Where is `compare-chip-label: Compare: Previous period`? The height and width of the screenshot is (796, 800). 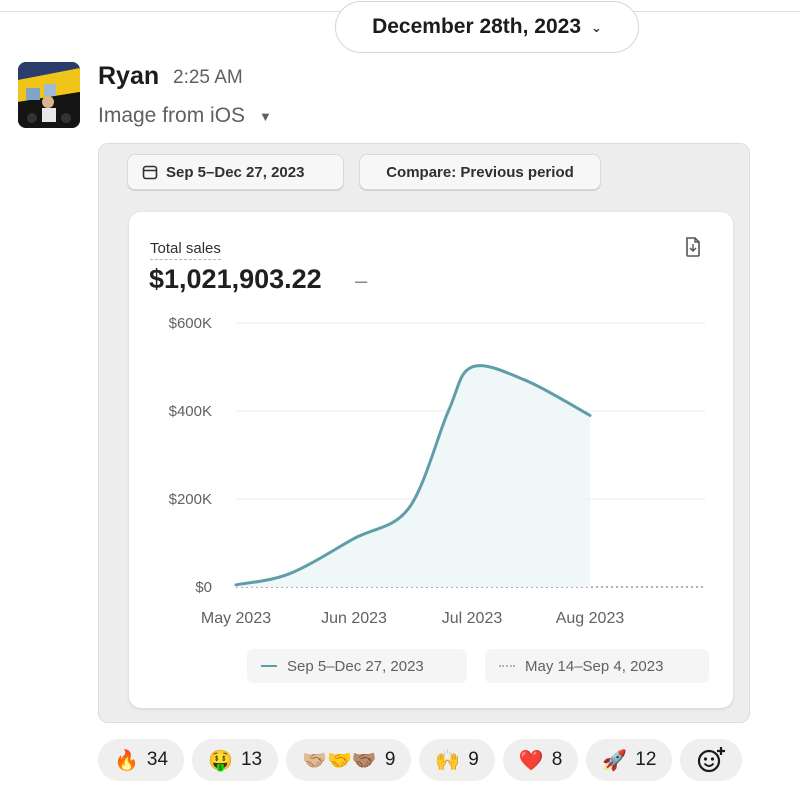
compare-chip-label: Compare: Previous period is located at coordinates (480, 172).